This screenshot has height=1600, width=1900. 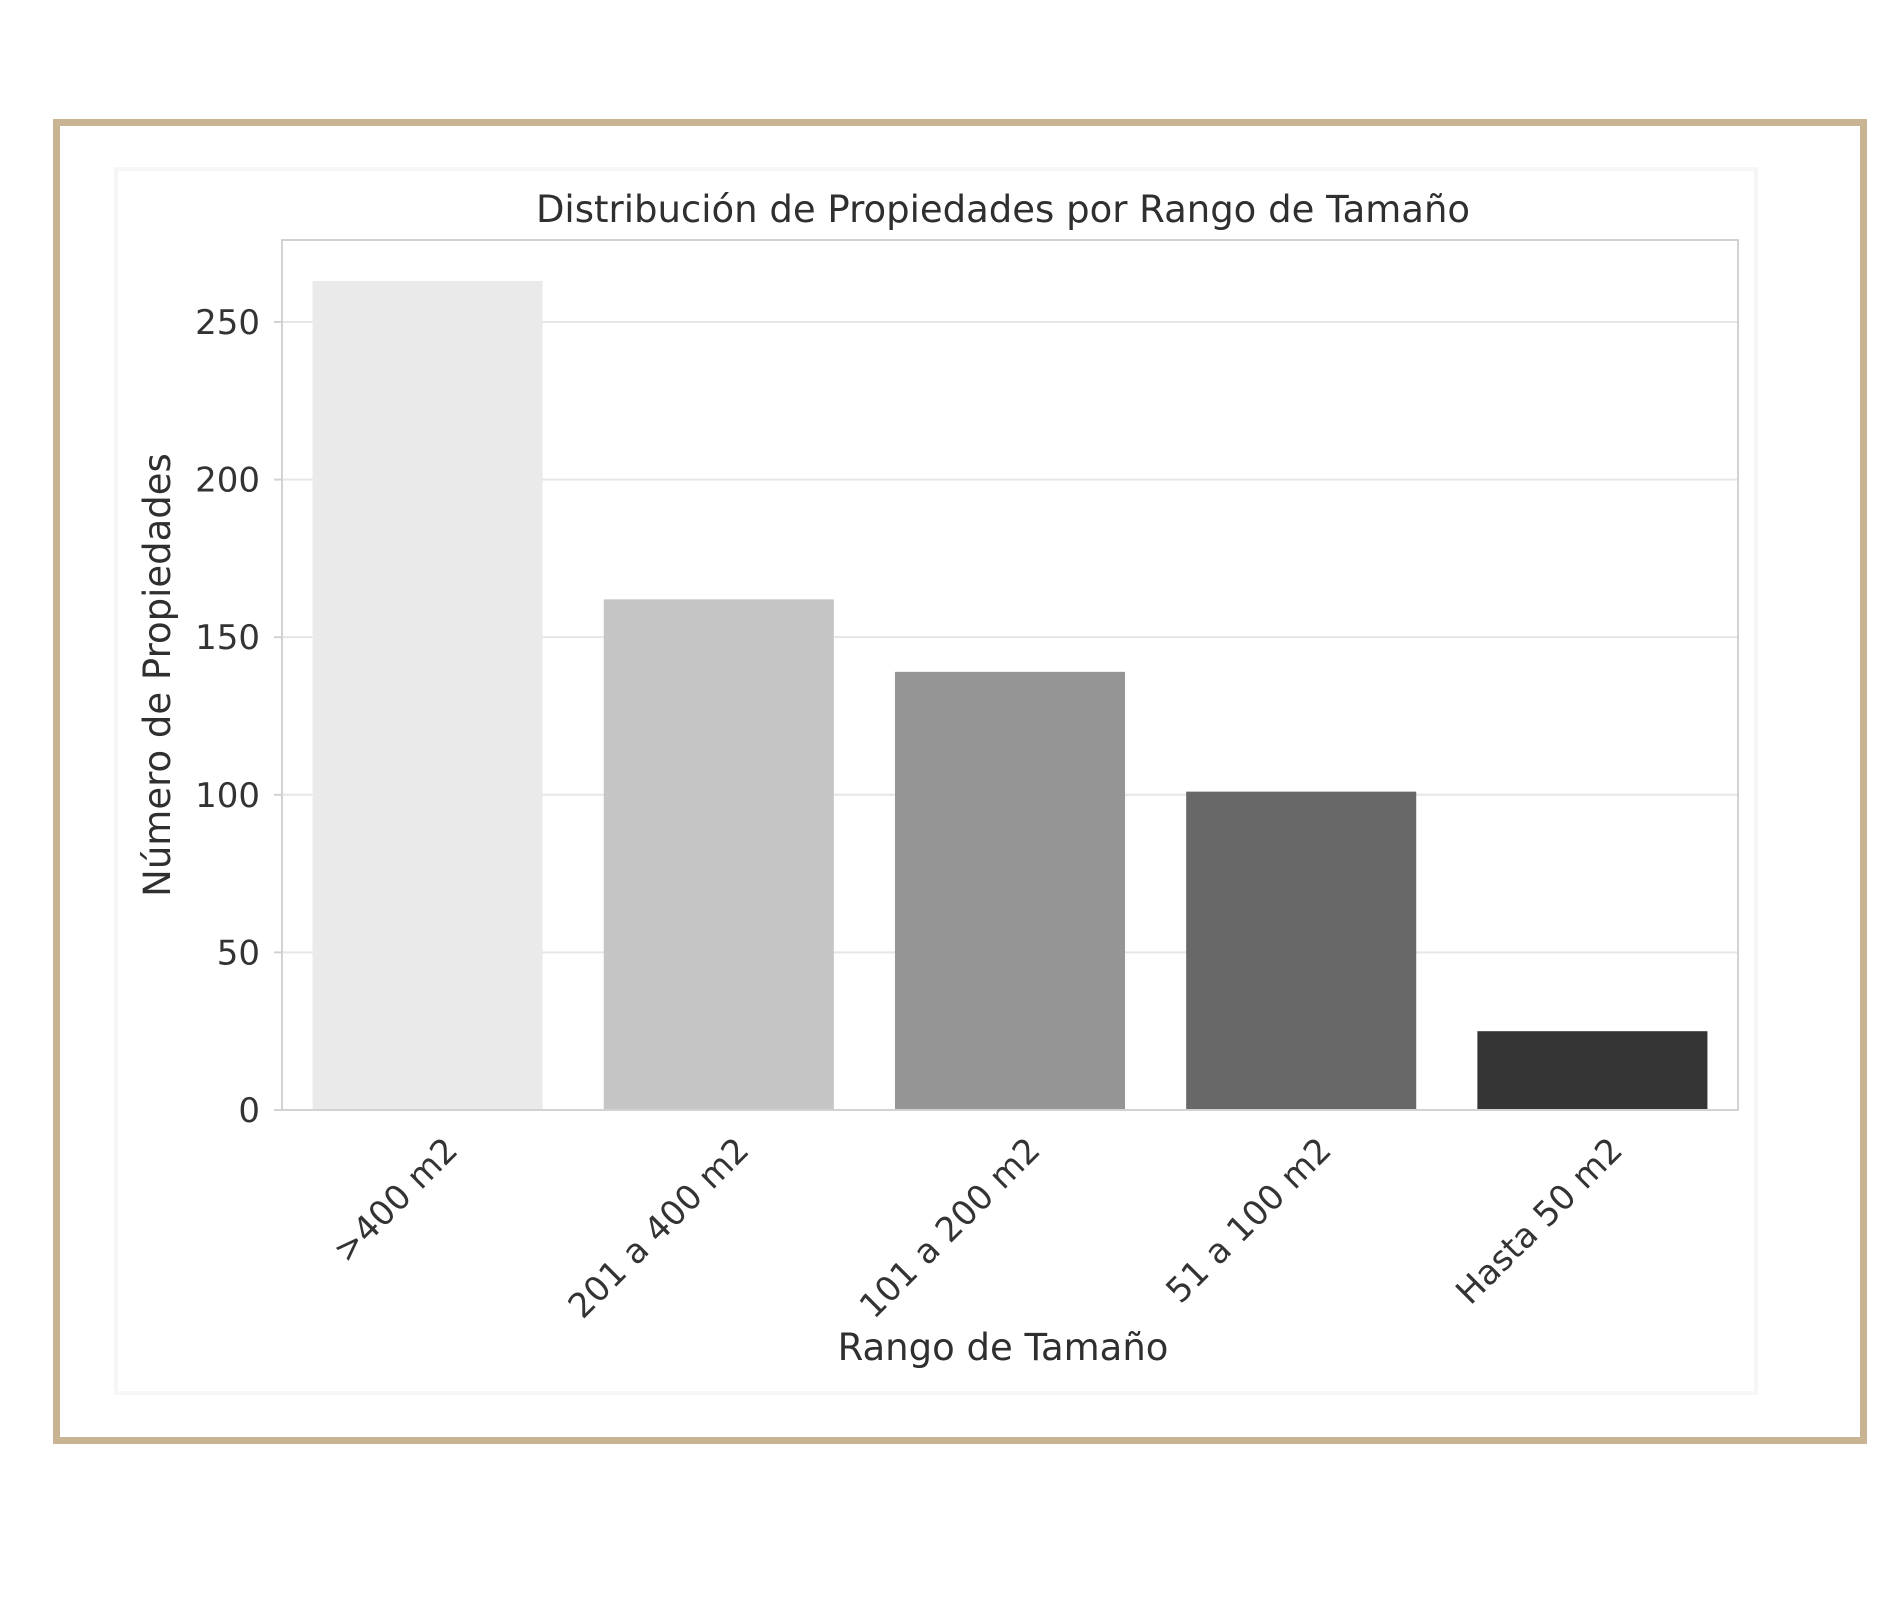 What do you see at coordinates (227, 796) in the screenshot?
I see `y-tick-label: 100` at bounding box center [227, 796].